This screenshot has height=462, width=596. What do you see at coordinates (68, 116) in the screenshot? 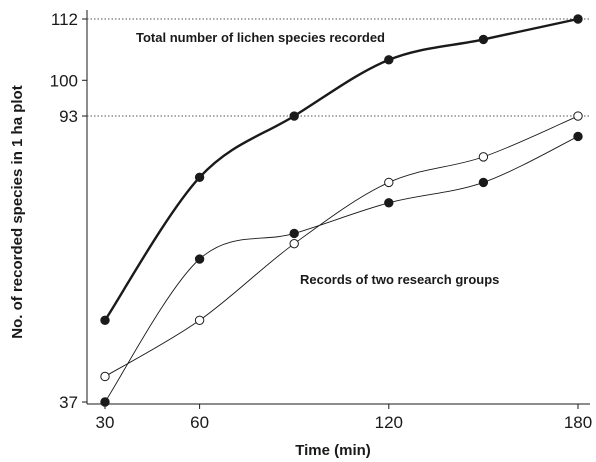
I see `reference-label-93: 93` at bounding box center [68, 116].